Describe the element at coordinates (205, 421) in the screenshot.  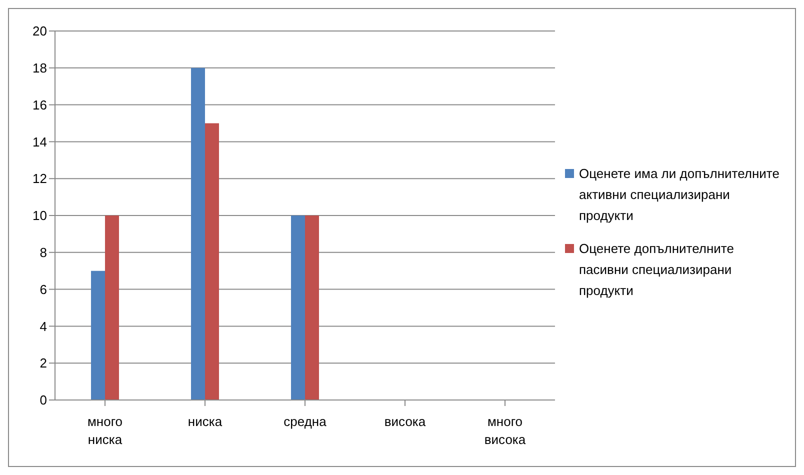
I see `x-tick-label: ниска` at that location.